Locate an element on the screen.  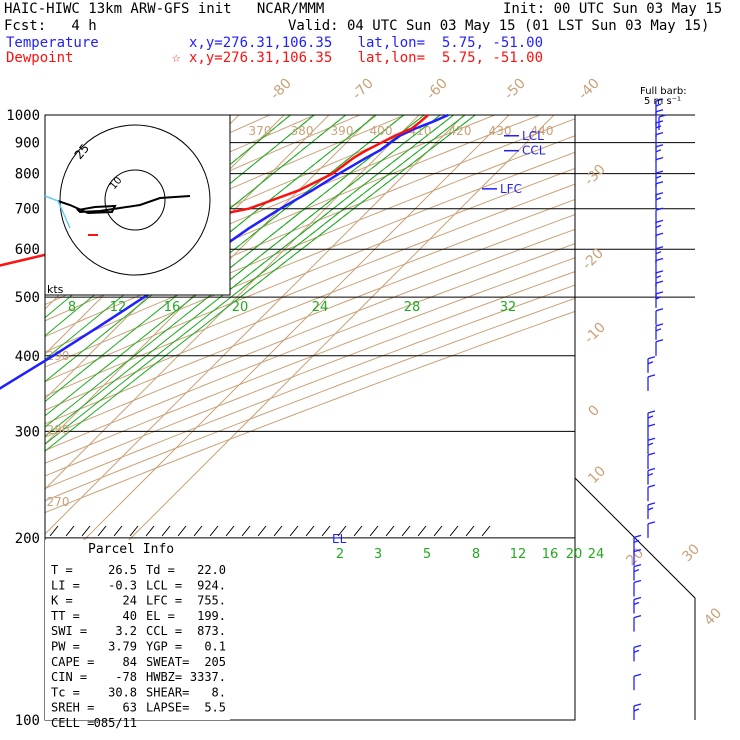
parcel-value: 3337. is located at coordinates (208, 677).